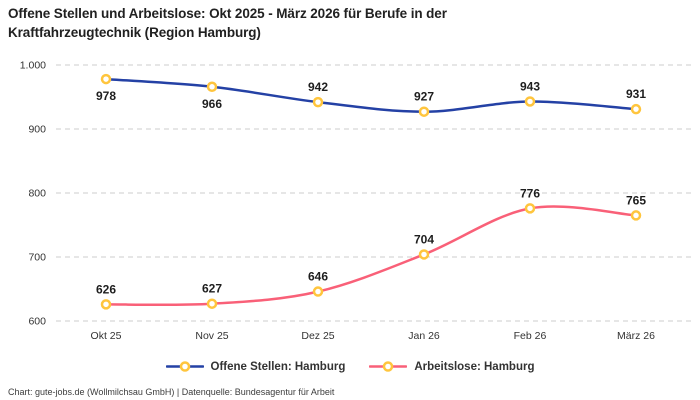 The height and width of the screenshot is (400, 700). What do you see at coordinates (318, 277) in the screenshot?
I see `data-point-value-label: 646` at bounding box center [318, 277].